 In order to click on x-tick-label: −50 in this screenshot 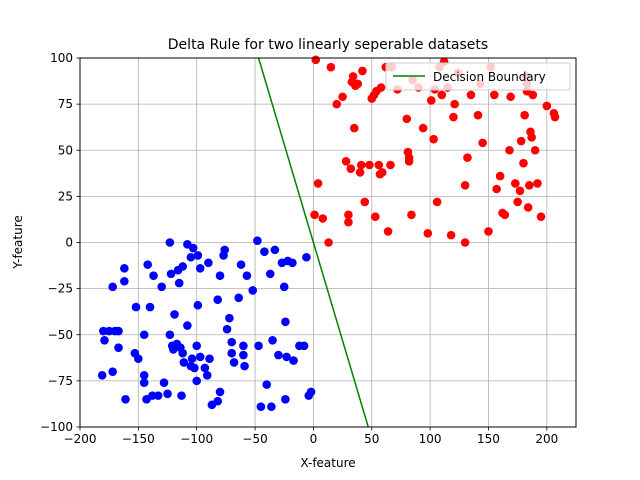, I will do `click(254, 439)`.